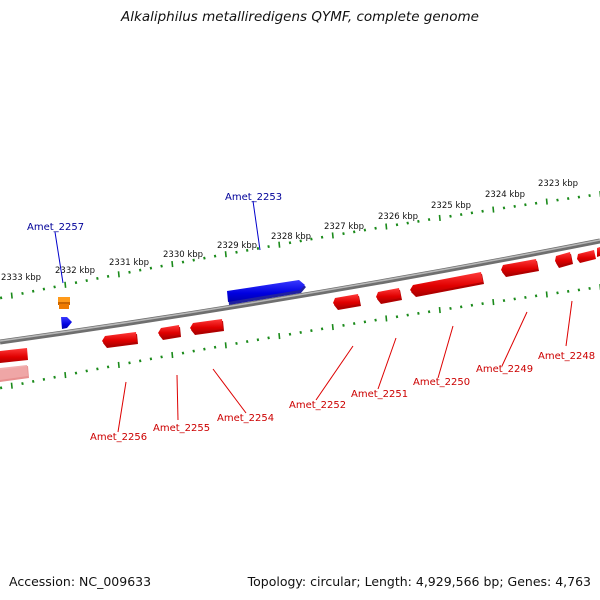 This screenshot has width=600, height=600. Describe the element at coordinates (55, 227) in the screenshot. I see `gene-label-amet-2257: Amet_2257` at that location.